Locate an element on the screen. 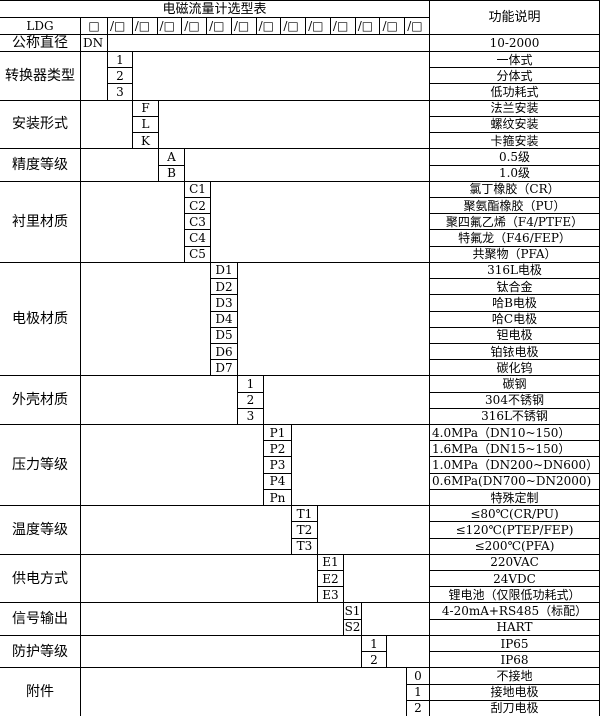 The height and width of the screenshot is (716, 600). option-code: E1 is located at coordinates (331, 563).